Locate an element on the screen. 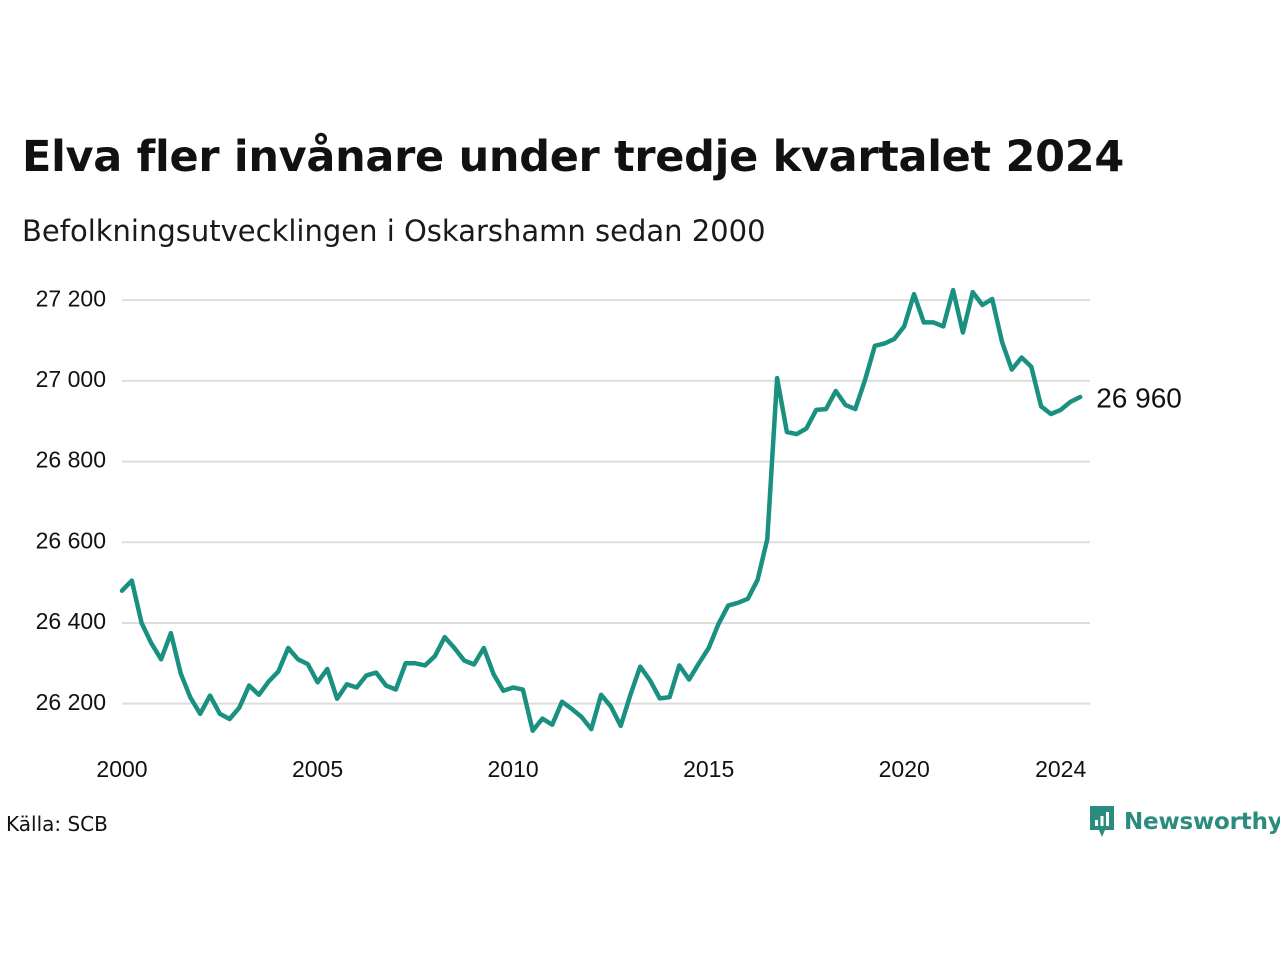 The image size is (1280, 960). x-tick-label: 2005 is located at coordinates (317, 769).